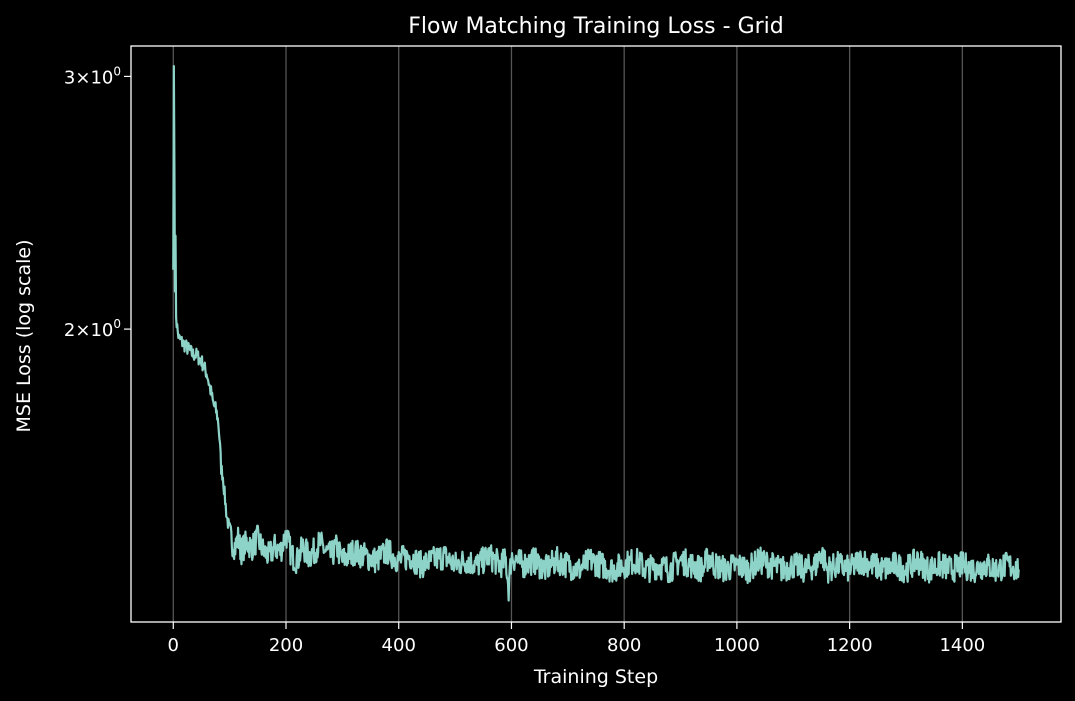  I want to click on x-tick-label: 200, so click(286, 645).